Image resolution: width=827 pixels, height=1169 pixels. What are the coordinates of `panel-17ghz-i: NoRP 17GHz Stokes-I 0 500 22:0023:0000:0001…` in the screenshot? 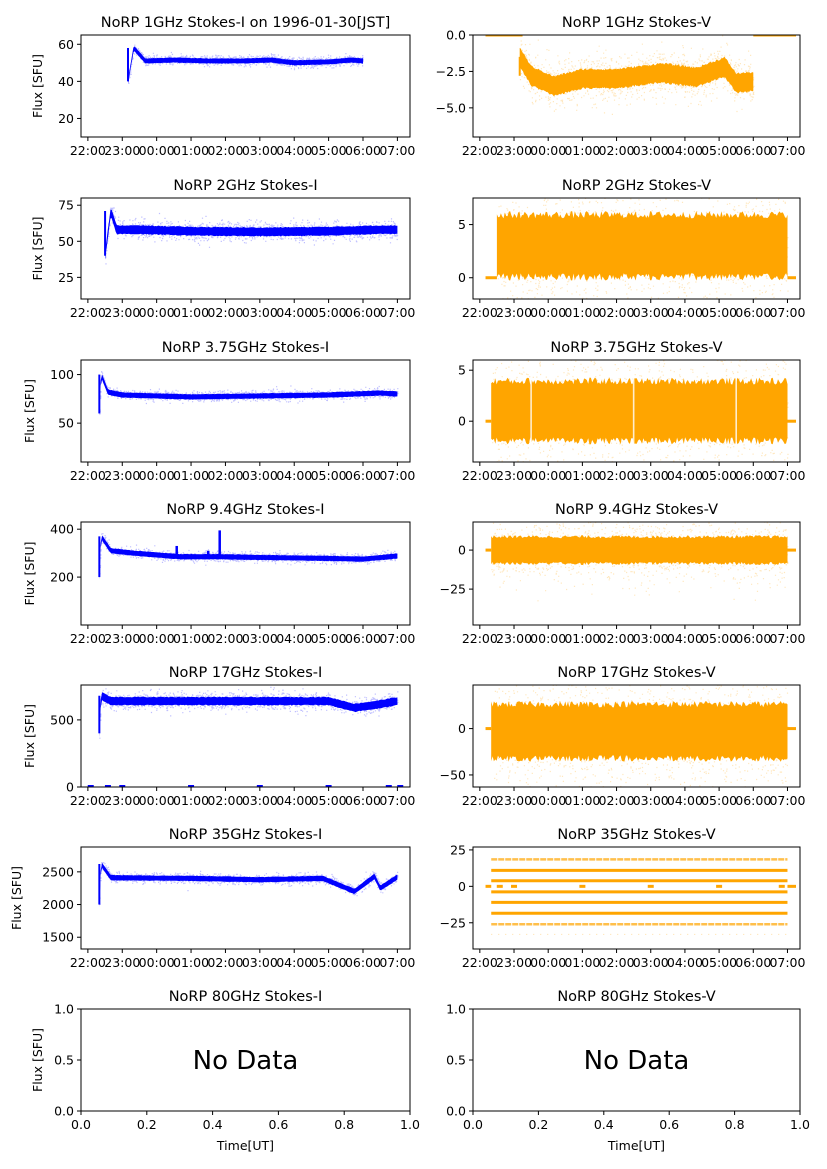 It's located at (218, 736).